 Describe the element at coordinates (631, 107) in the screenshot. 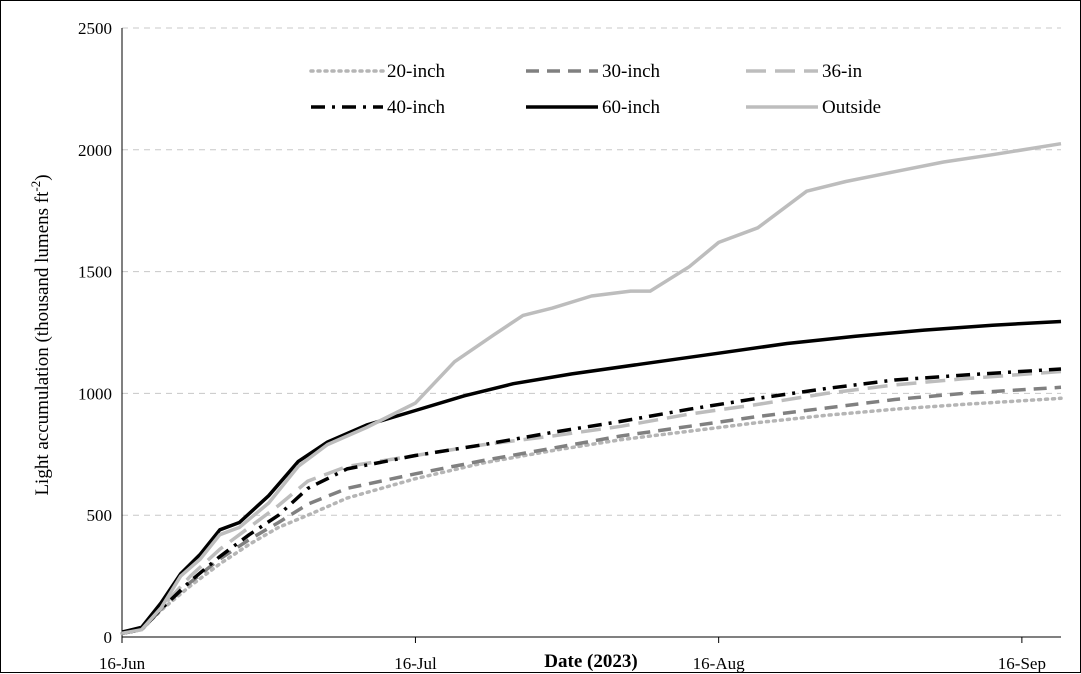

I see `legend-label: 60-inch` at that location.